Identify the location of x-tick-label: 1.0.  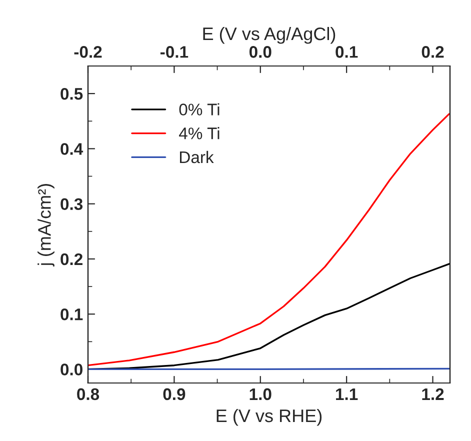
(261, 394).